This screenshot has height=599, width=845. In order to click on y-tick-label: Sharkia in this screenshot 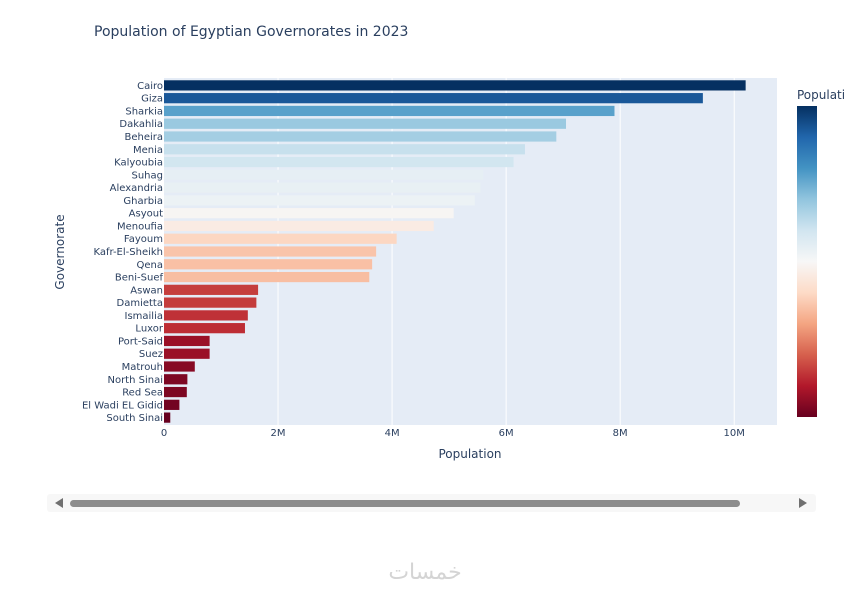, I will do `click(144, 111)`.